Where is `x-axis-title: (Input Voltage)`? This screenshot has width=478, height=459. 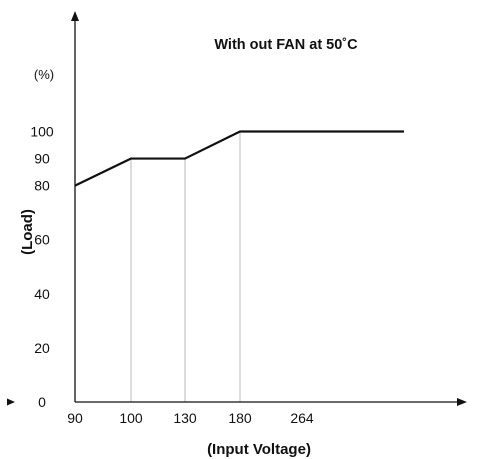 x-axis-title: (Input Voltage) is located at coordinates (259, 449).